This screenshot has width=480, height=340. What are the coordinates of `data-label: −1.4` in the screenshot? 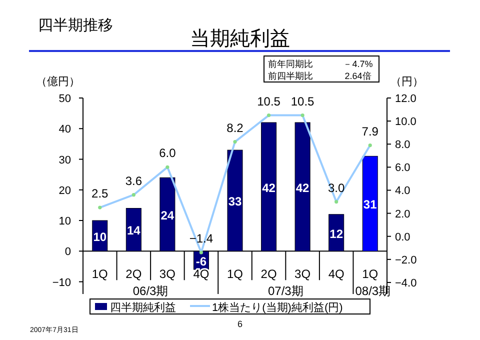 It's located at (201, 238).